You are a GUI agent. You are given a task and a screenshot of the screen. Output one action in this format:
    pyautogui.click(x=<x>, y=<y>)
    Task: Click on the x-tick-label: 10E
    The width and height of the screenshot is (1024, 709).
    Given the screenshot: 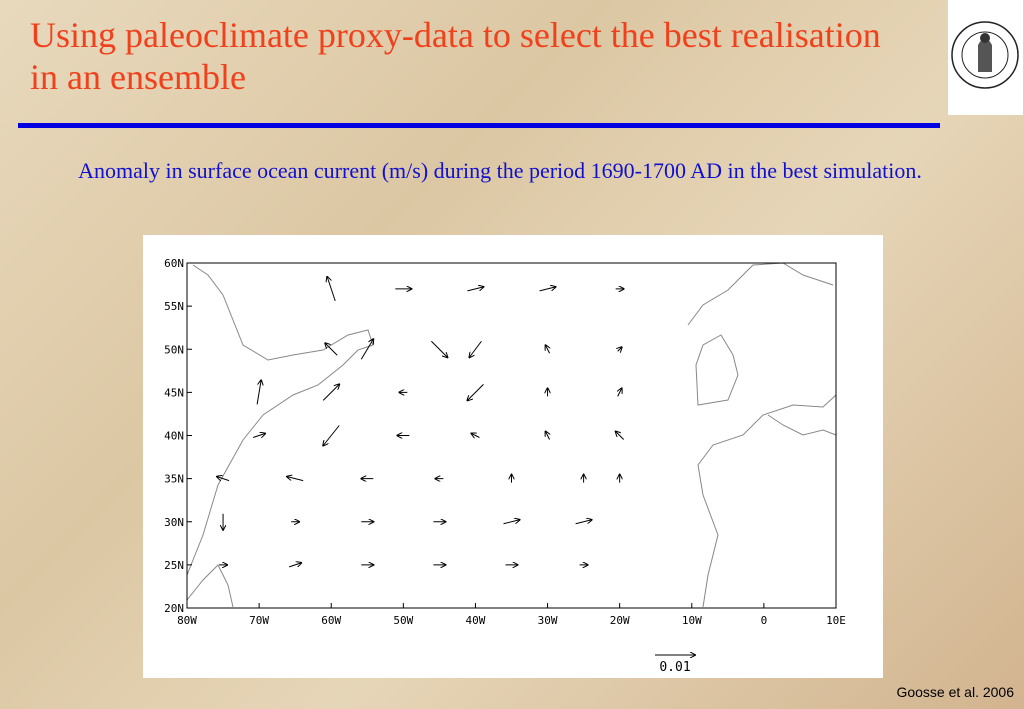 What is the action you would take?
    pyautogui.click(x=836, y=620)
    